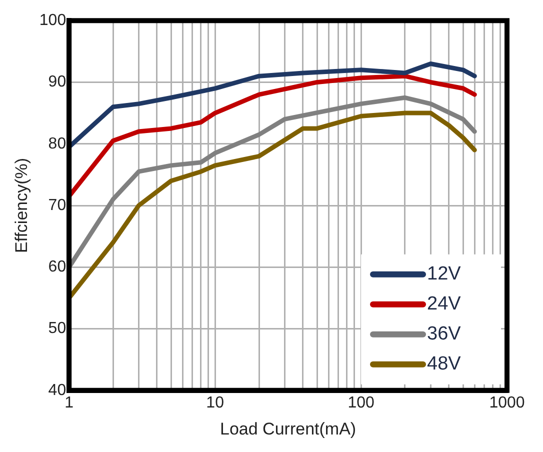  I want to click on y-tick-label: 80, so click(57, 143).